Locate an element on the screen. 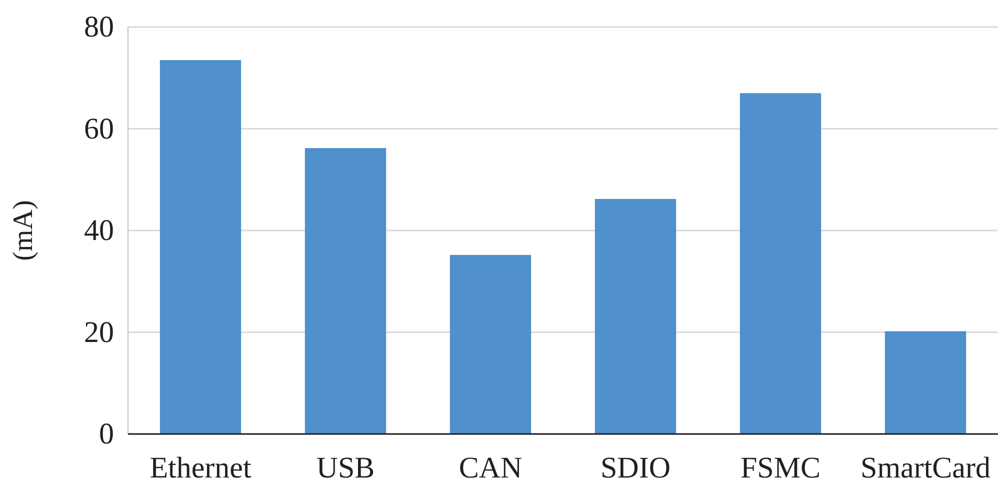  x-tick-label: SmartCard is located at coordinates (925, 467).